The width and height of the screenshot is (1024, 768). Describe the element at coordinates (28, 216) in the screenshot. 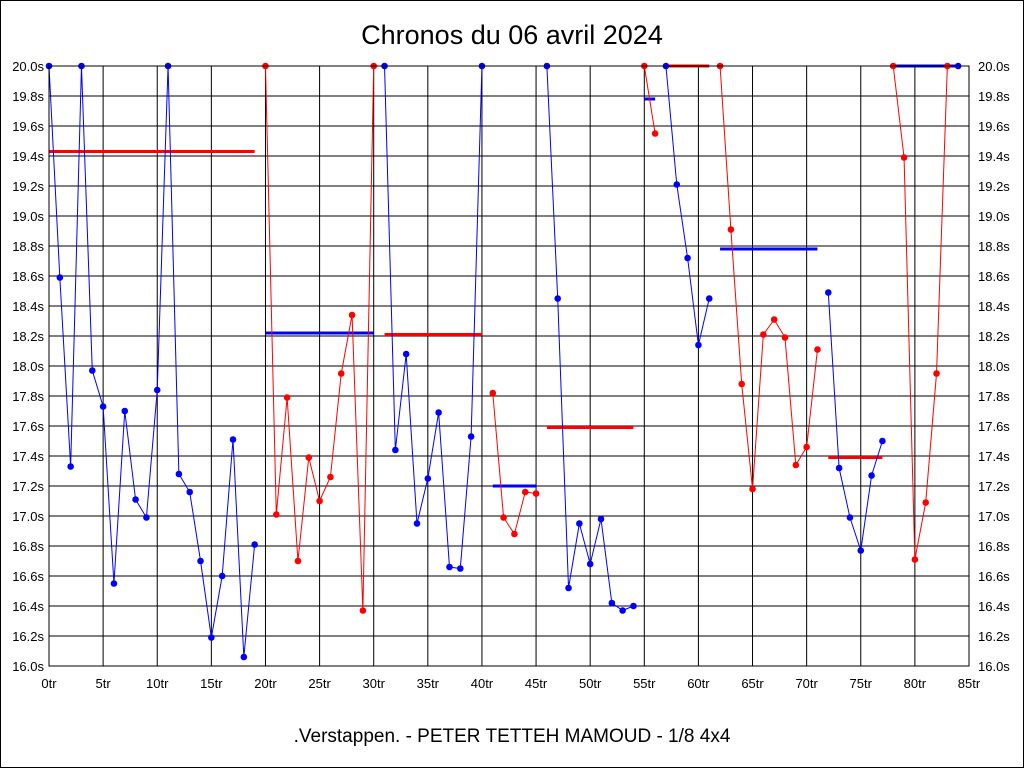

I see `y-tick-label-left: 19.0s` at that location.